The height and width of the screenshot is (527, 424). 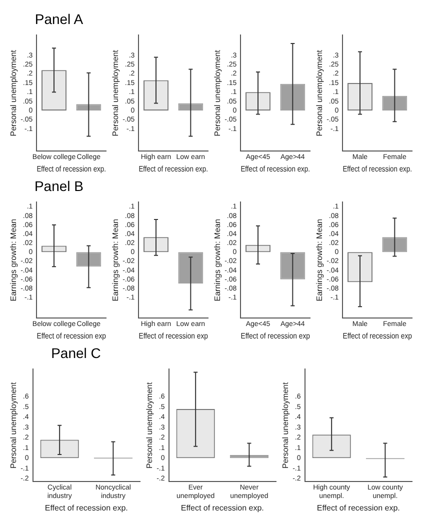 I want to click on chart-title: Panel B, so click(x=59, y=186).